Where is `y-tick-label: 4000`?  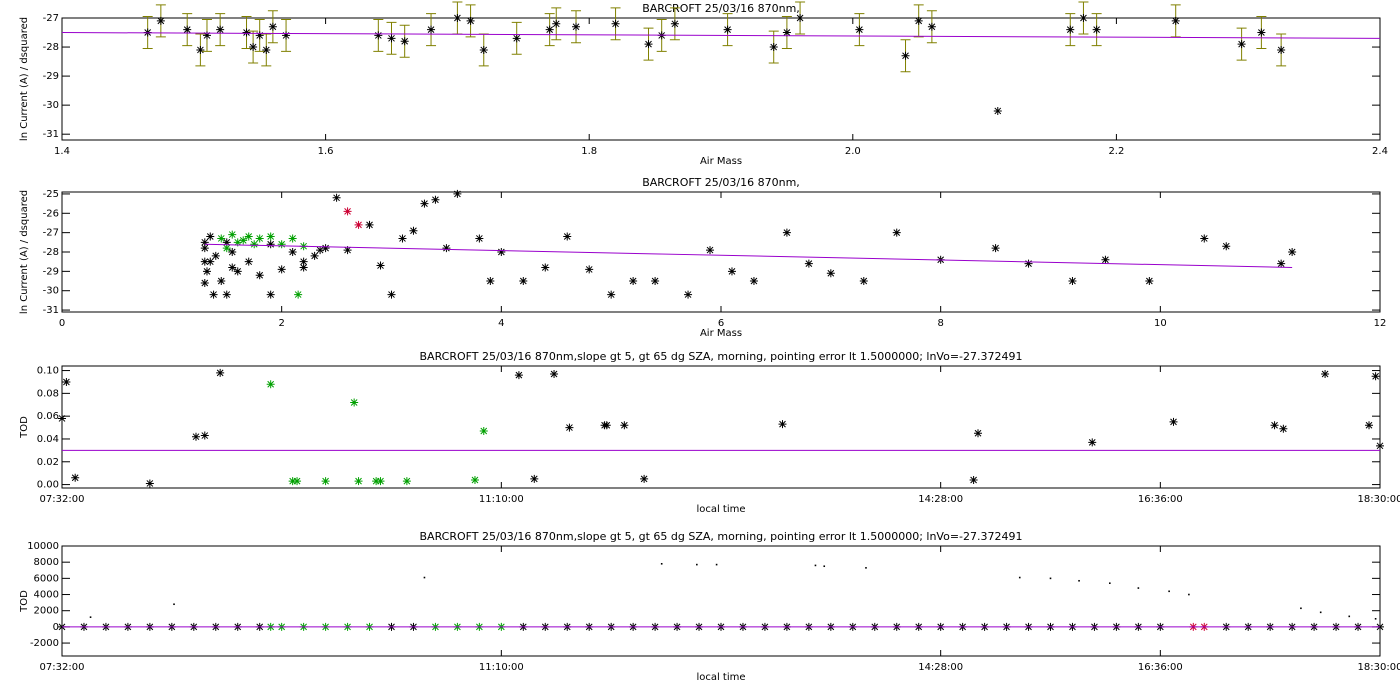
y-tick-label: 4000 is located at coordinates (46, 595).